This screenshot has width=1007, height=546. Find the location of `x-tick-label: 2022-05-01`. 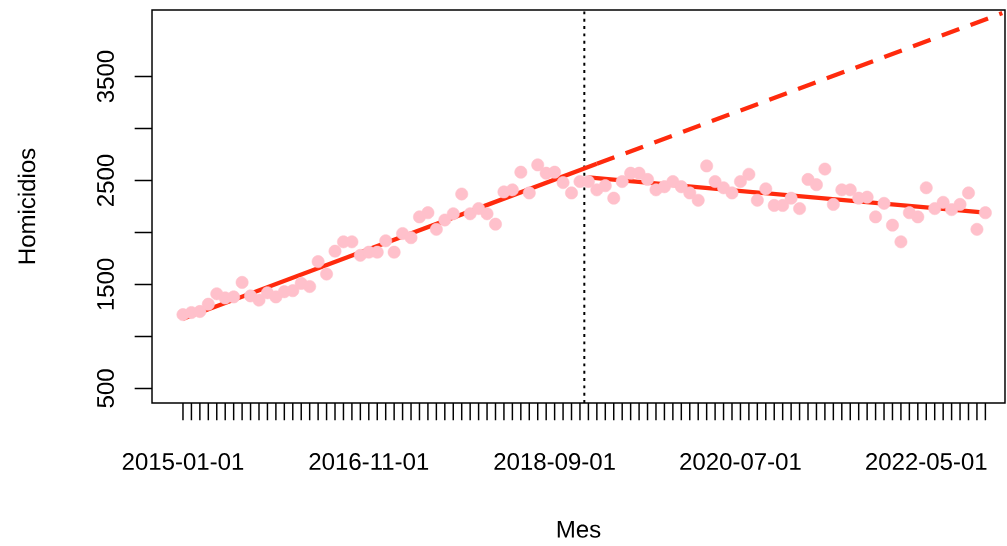

x-tick-label: 2022-05-01 is located at coordinates (926, 462).